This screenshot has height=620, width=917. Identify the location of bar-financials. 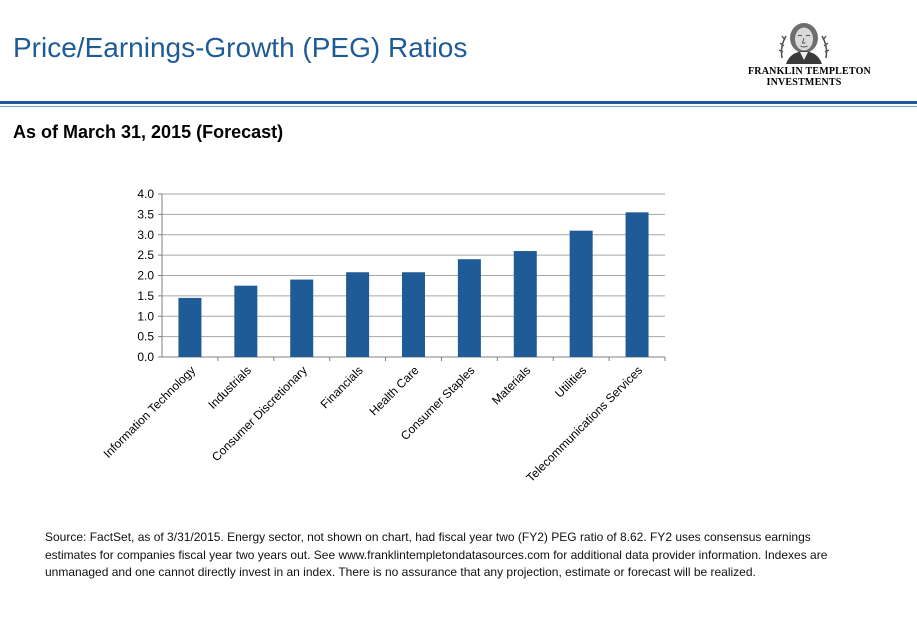
(358, 314).